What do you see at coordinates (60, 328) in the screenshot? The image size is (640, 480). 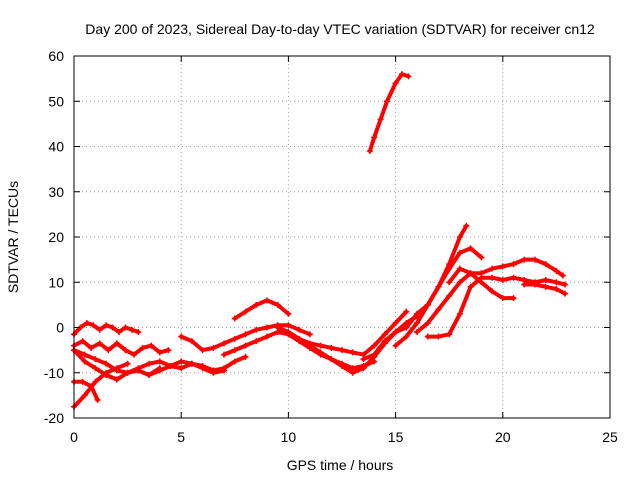 I see `y-tick-label-2: 0` at bounding box center [60, 328].